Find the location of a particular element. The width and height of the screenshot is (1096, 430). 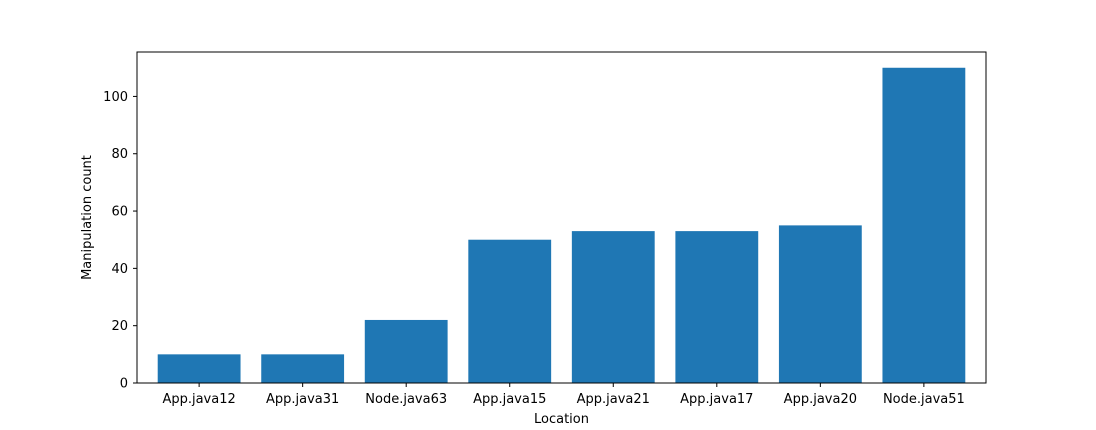

bar-app-java31 is located at coordinates (303, 368).